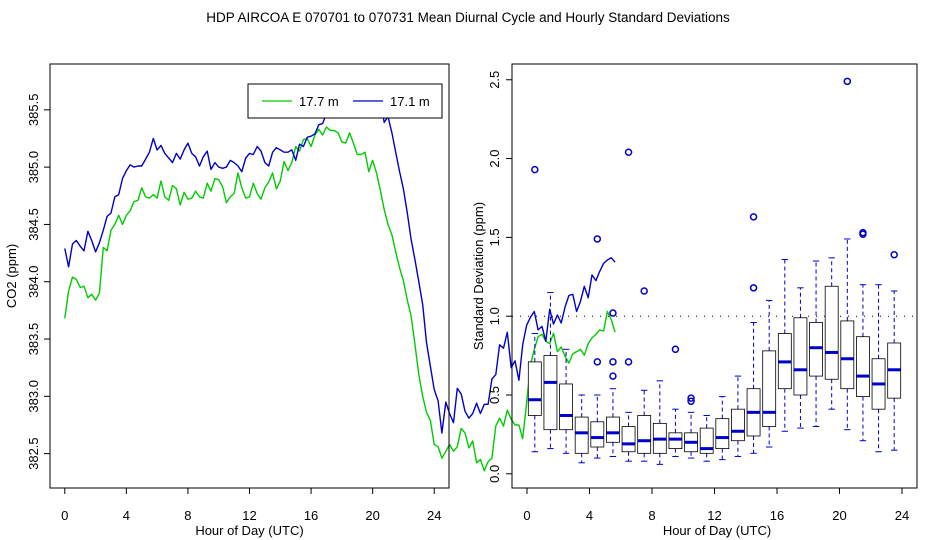 The width and height of the screenshot is (936, 540). Describe the element at coordinates (494, 237) in the screenshot. I see `y-tick-label: 1.5` at that location.